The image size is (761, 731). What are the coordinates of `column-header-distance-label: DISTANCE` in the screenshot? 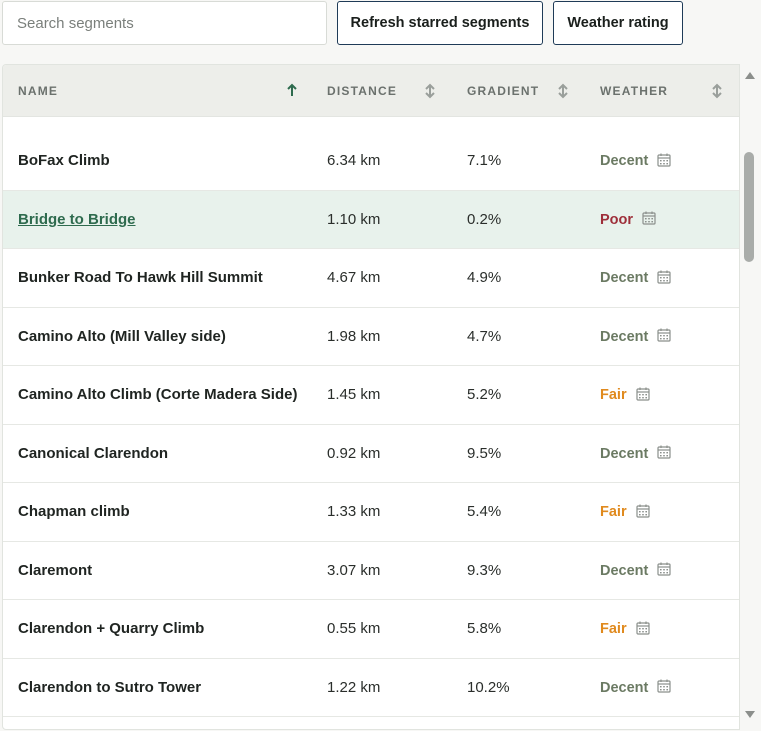 It's located at (362, 91).